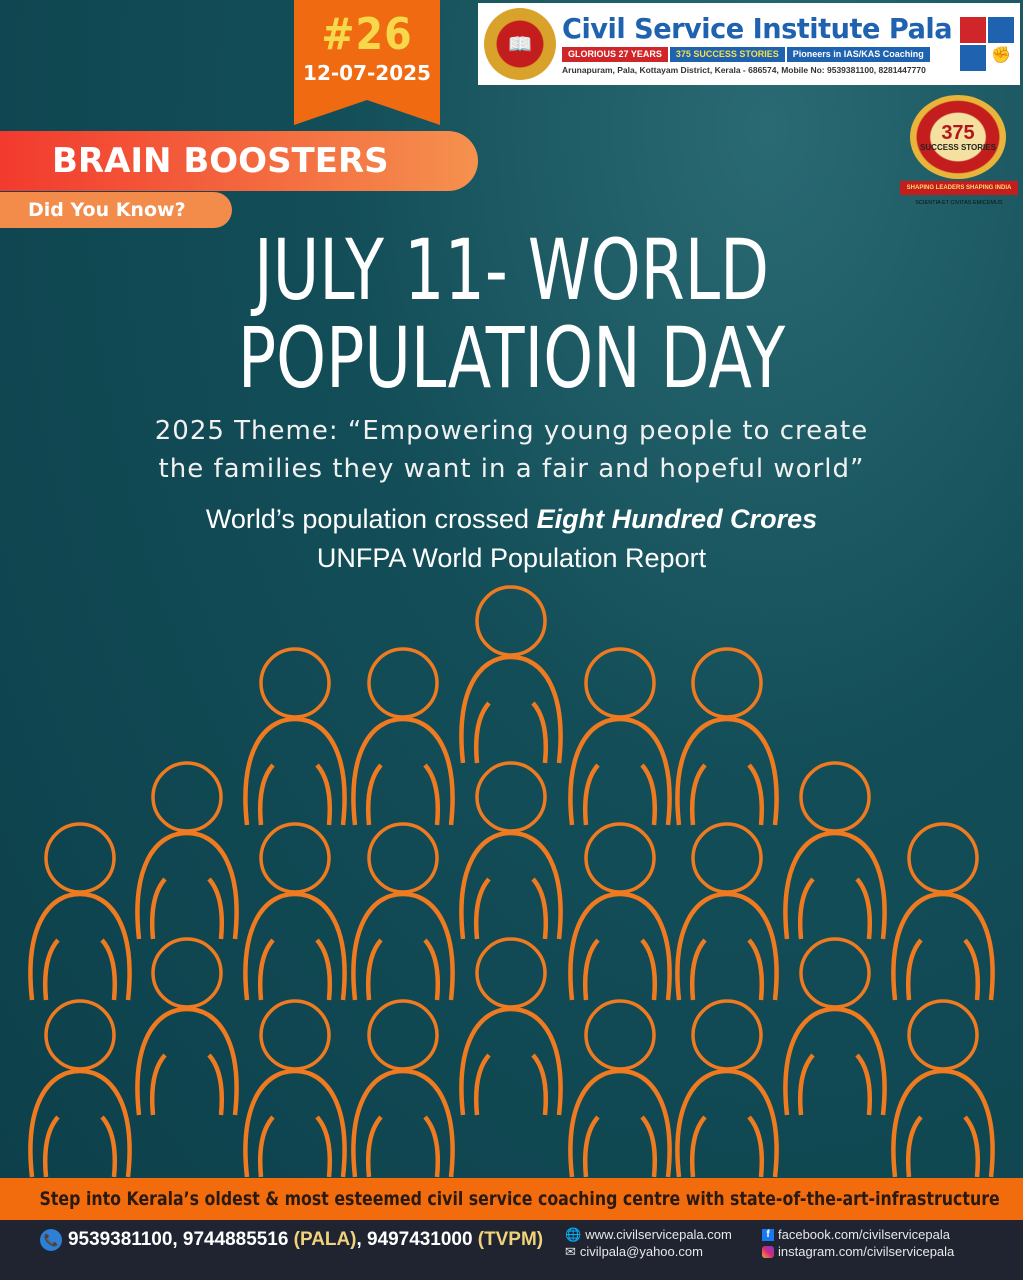 Image resolution: width=1023 pixels, height=1280 pixels. Describe the element at coordinates (570, 1251) in the screenshot. I see `mail-icon: ✉` at that location.